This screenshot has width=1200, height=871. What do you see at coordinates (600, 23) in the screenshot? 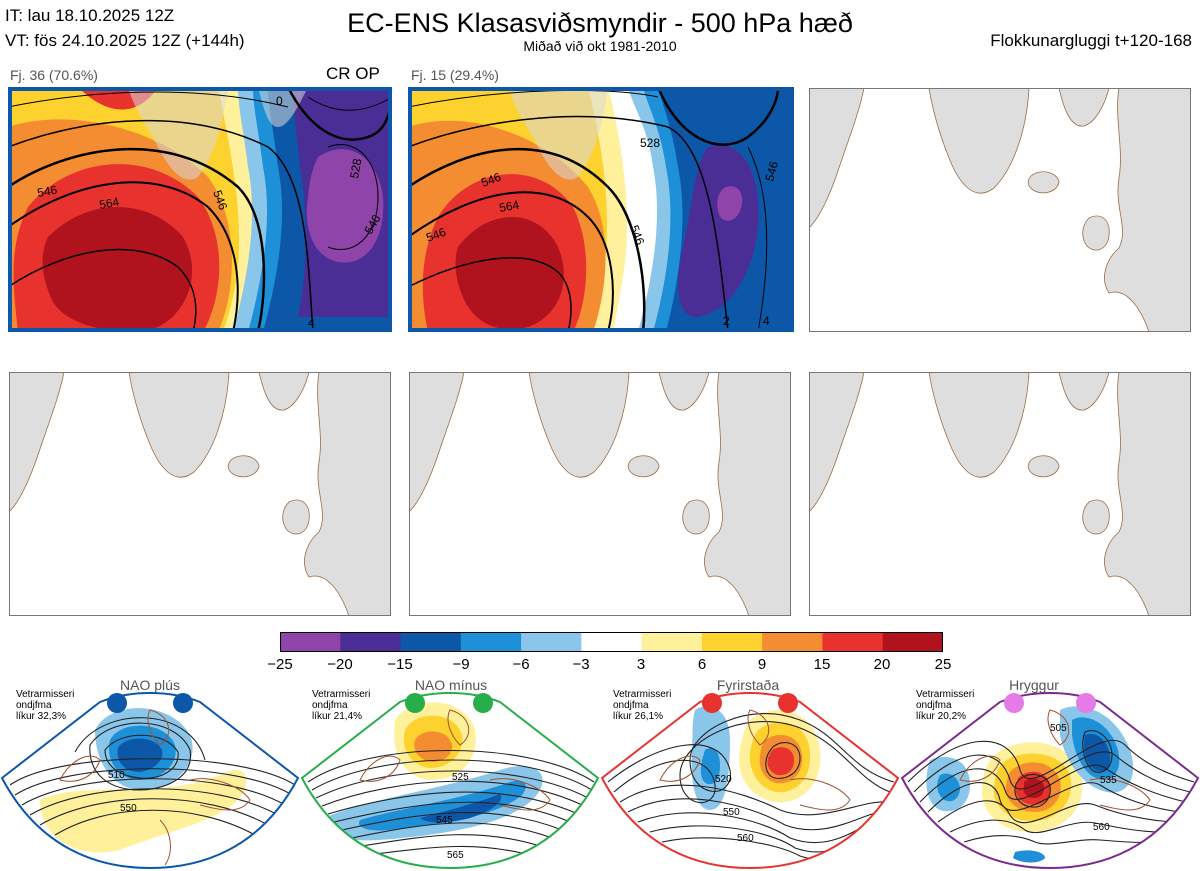
I see `page-title: EC-ENS Klasasviðsmyndir - 500 hPa hæð` at bounding box center [600, 23].